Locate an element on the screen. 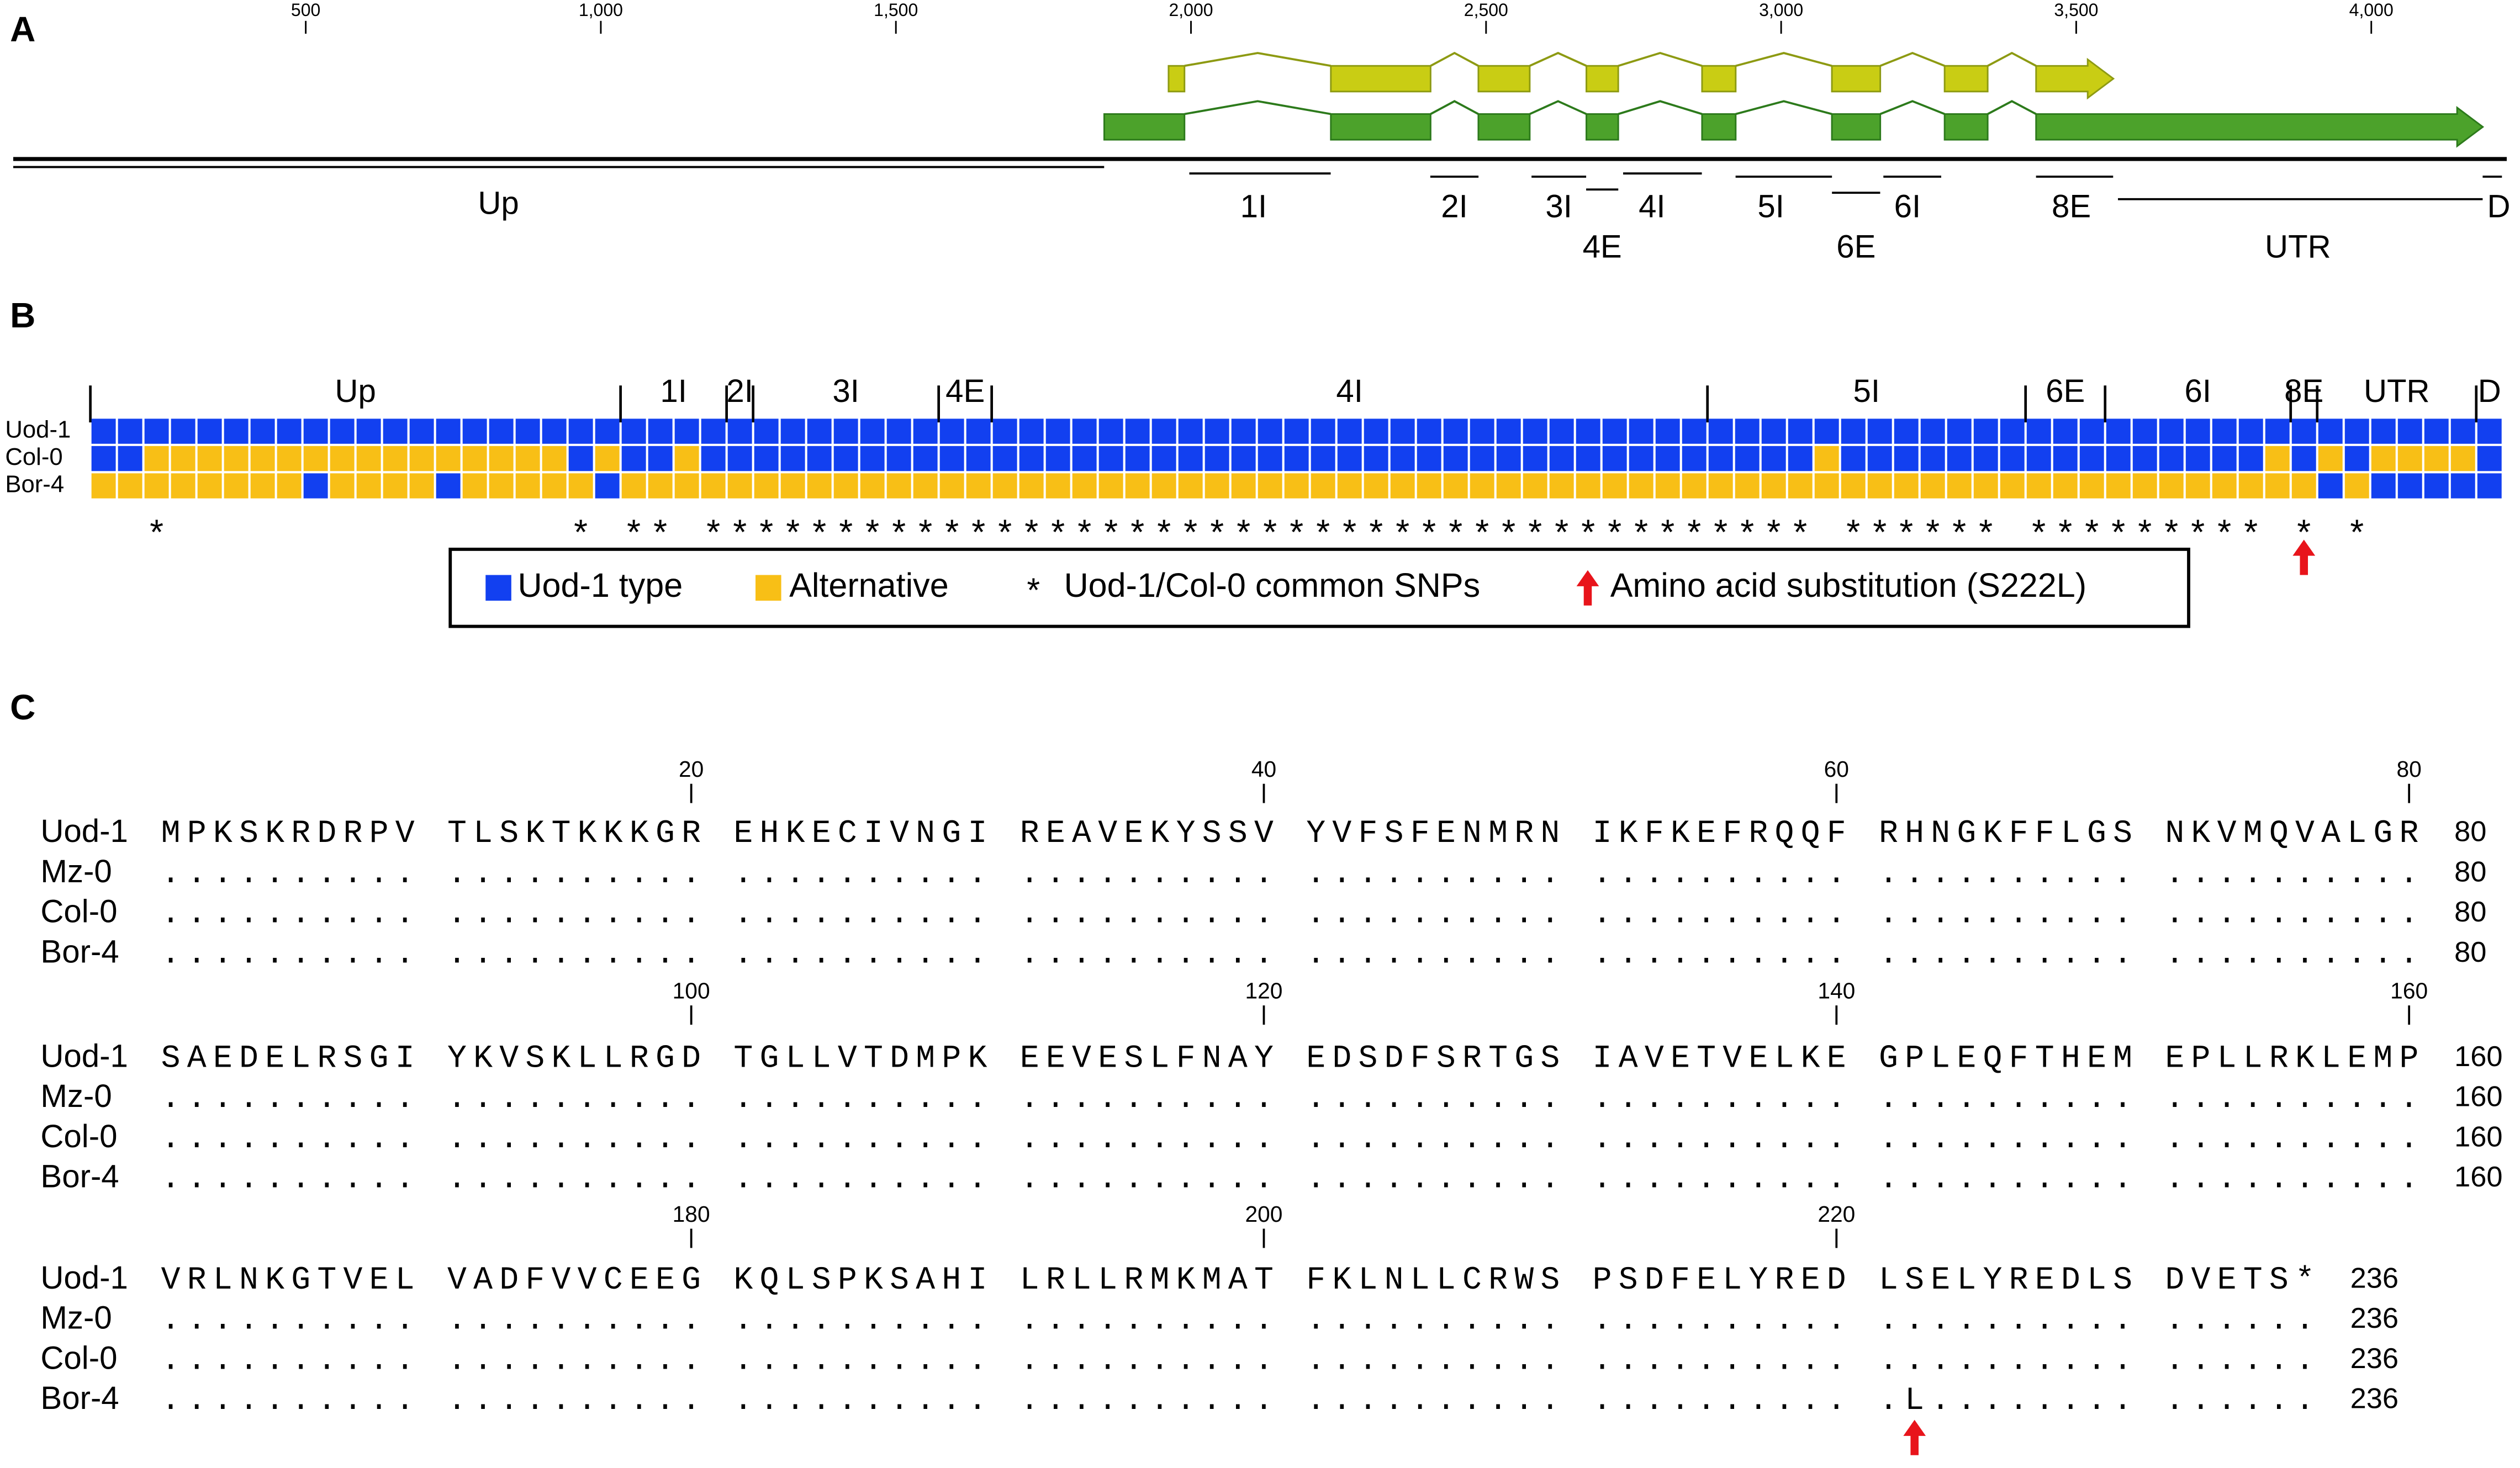  end-position: 80 is located at coordinates (2470, 912).